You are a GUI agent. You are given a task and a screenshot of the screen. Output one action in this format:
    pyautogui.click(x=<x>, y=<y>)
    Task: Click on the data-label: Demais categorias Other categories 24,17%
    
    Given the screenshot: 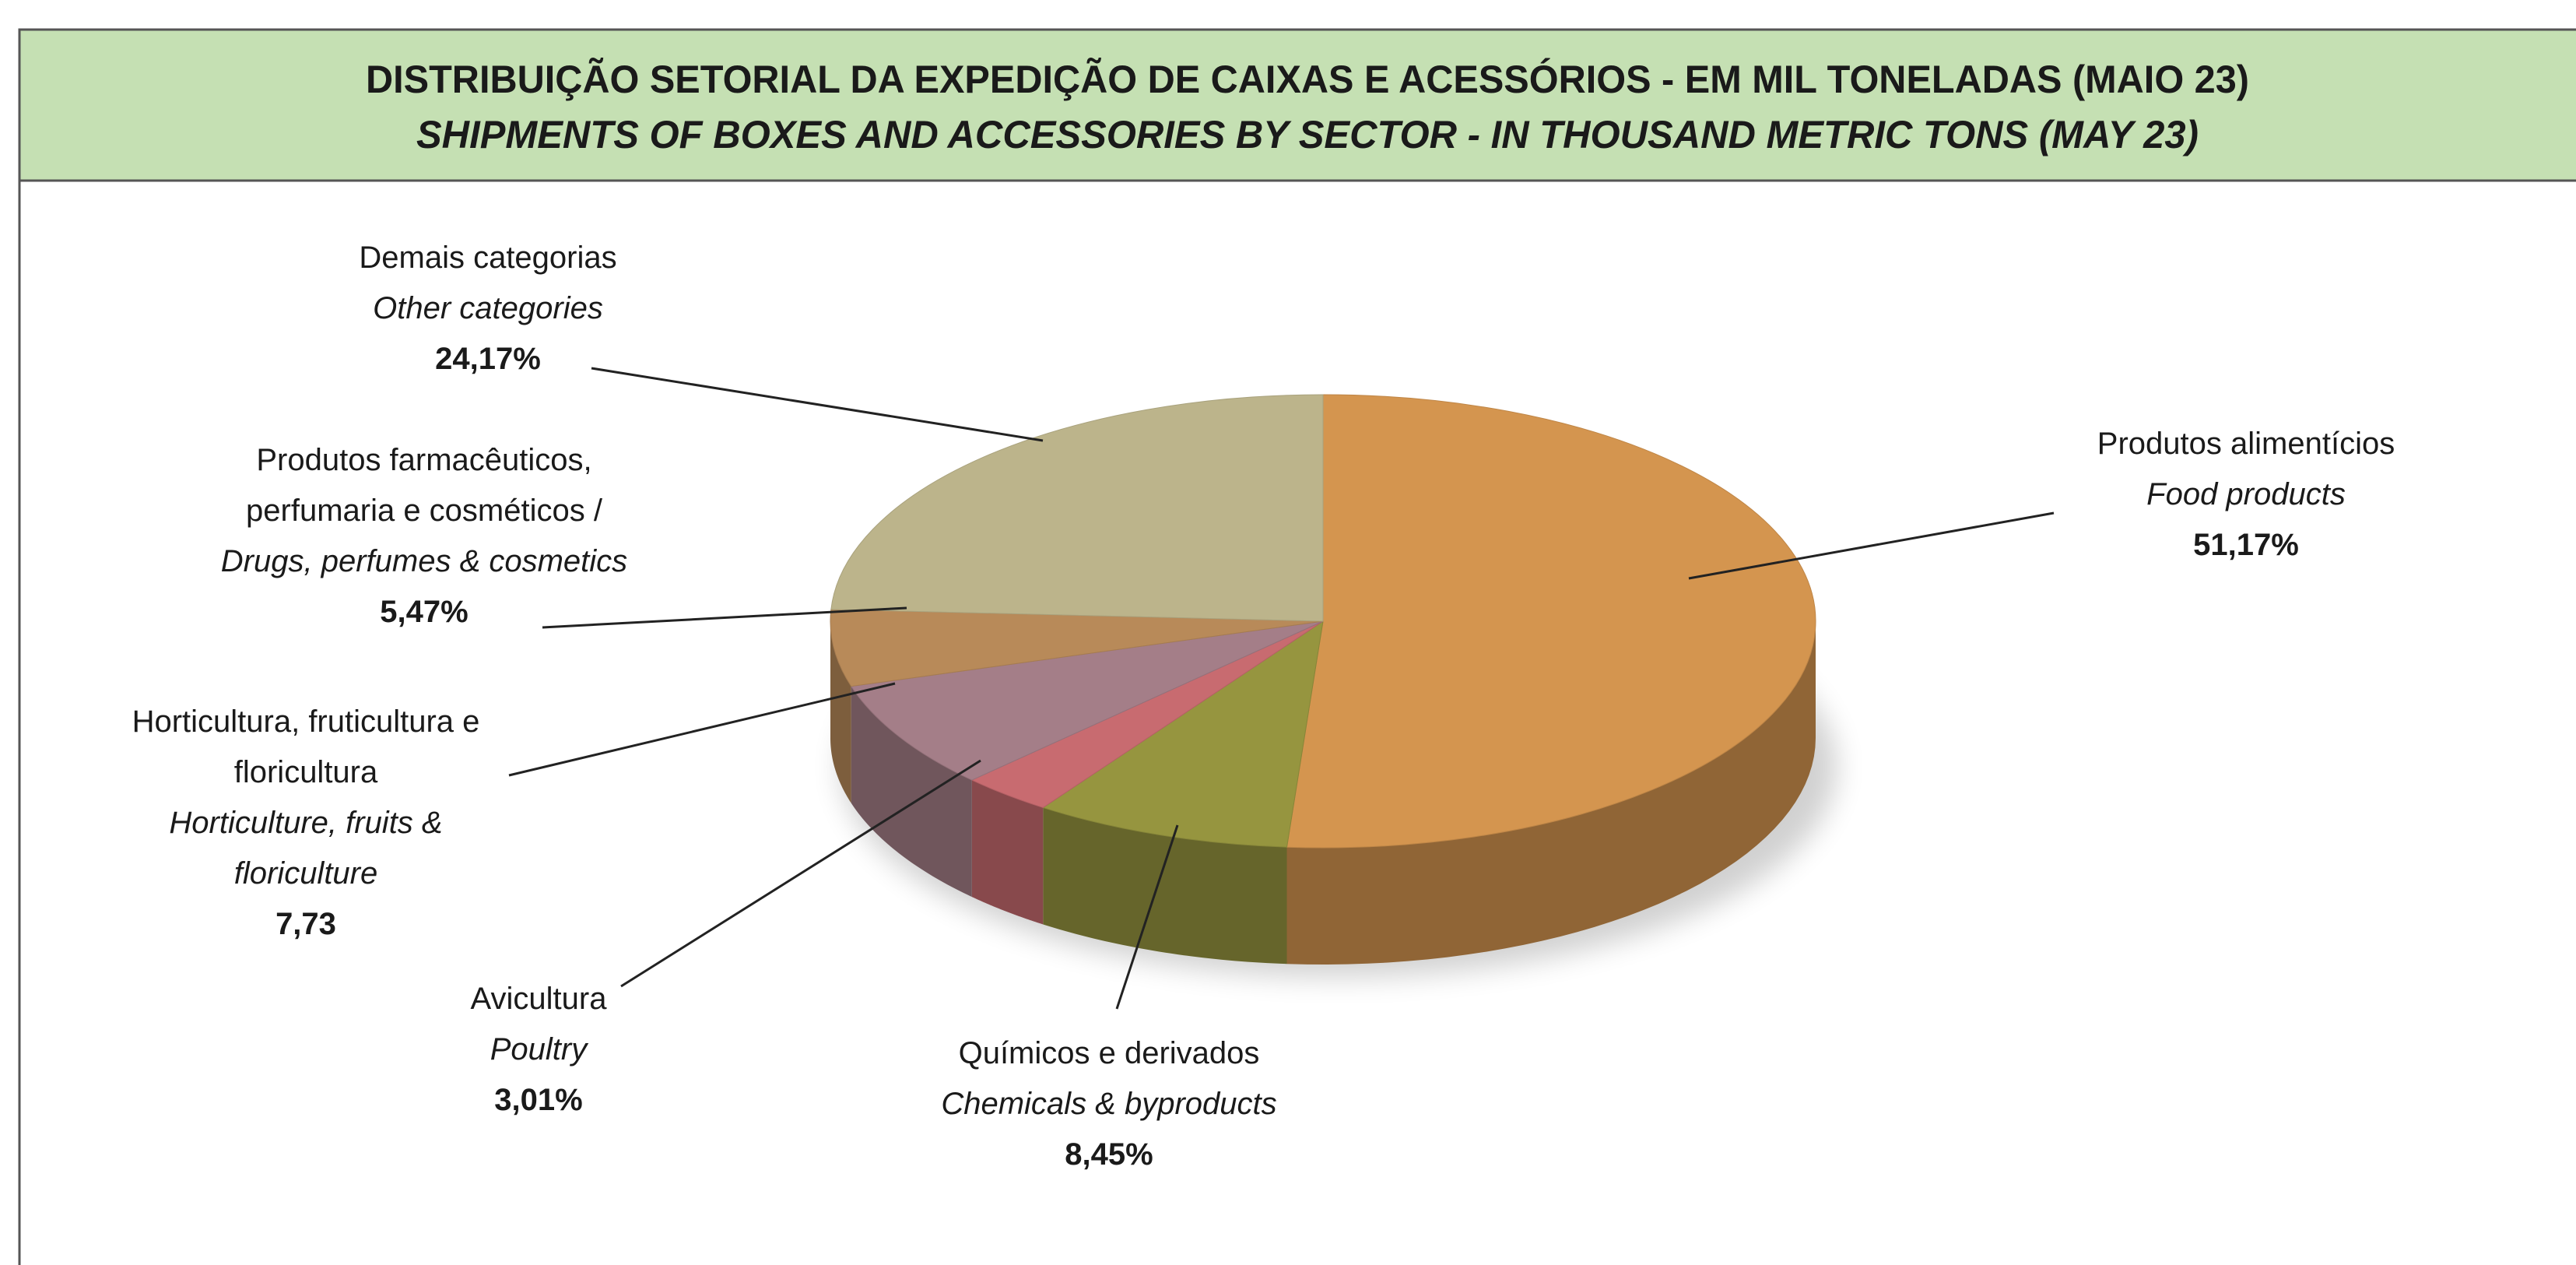 What is the action you would take?
    pyautogui.click(x=488, y=309)
    